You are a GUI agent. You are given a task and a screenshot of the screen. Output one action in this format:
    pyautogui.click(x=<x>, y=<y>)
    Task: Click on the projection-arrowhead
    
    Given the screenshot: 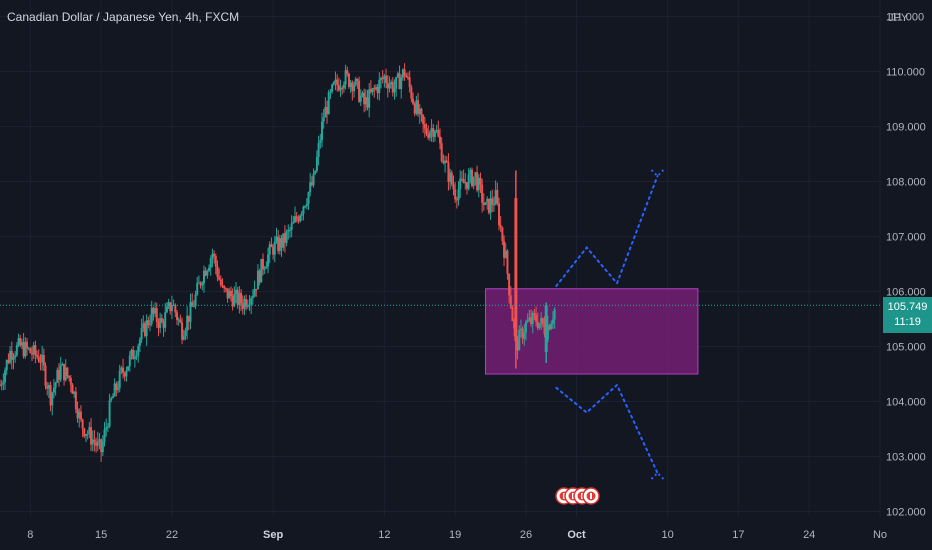 What is the action you would take?
    pyautogui.click(x=657, y=475)
    